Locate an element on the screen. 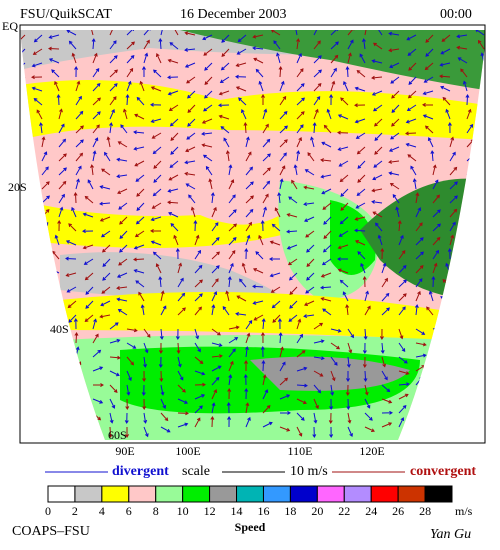 This screenshot has height=550, width=500. colorbar-tick: 24 is located at coordinates (371, 511).